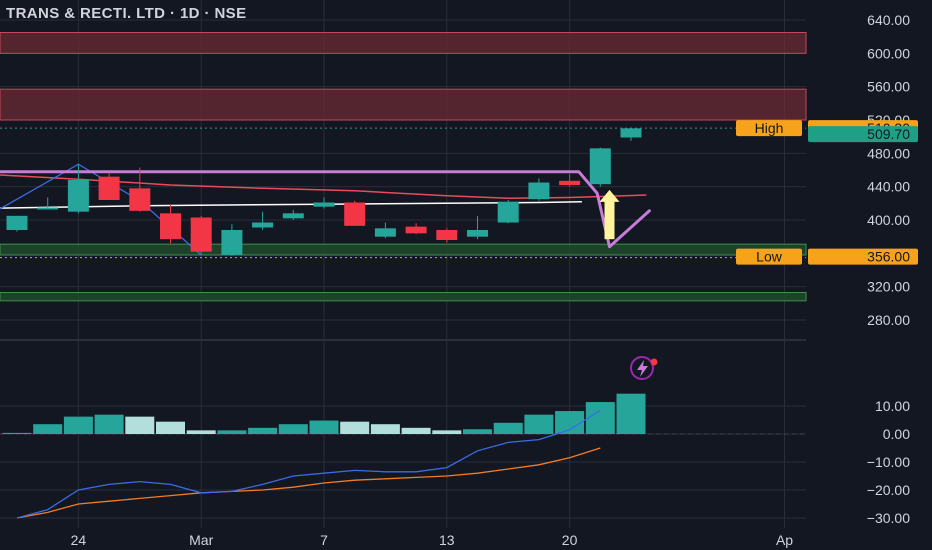  I want to click on x-tick-label: Mar, so click(201, 540).